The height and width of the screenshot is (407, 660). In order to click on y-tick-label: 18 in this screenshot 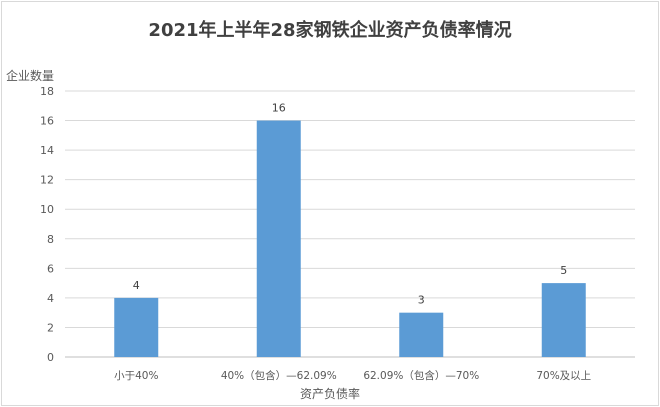, I will do `click(47, 91)`.